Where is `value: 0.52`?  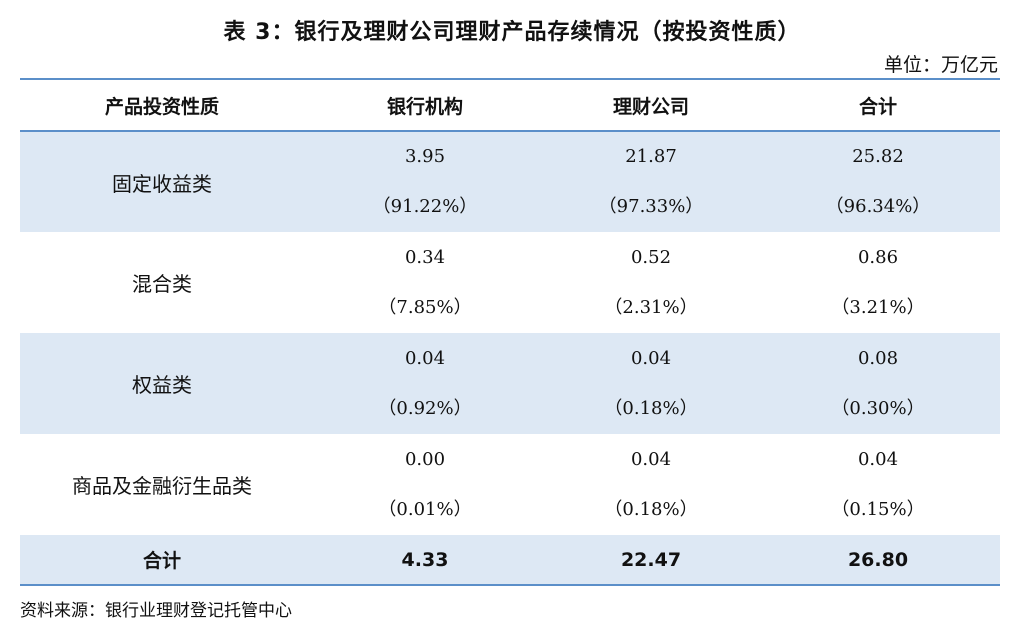 value: 0.52 is located at coordinates (651, 257).